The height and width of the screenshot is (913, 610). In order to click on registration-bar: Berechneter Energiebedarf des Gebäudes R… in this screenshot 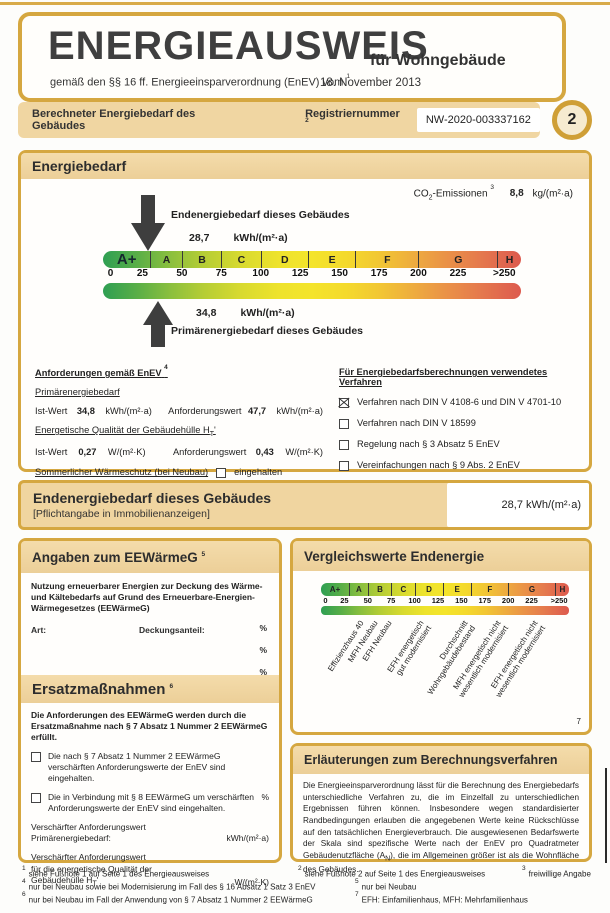, I will do `click(279, 120)`.